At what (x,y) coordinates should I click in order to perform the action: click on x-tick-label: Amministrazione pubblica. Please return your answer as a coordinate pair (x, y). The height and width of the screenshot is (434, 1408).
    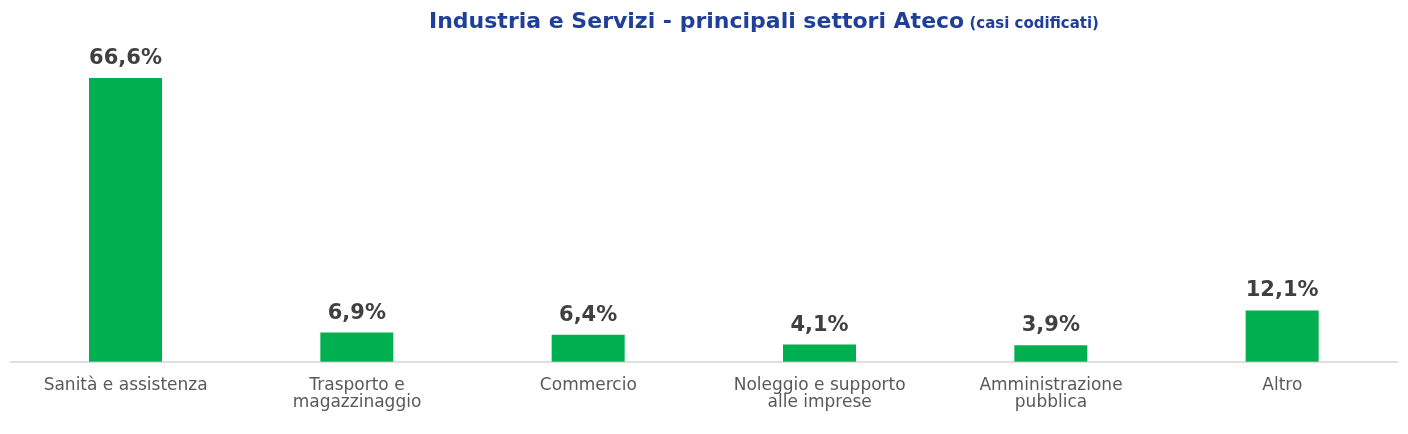
    Looking at the image, I should click on (1051, 393).